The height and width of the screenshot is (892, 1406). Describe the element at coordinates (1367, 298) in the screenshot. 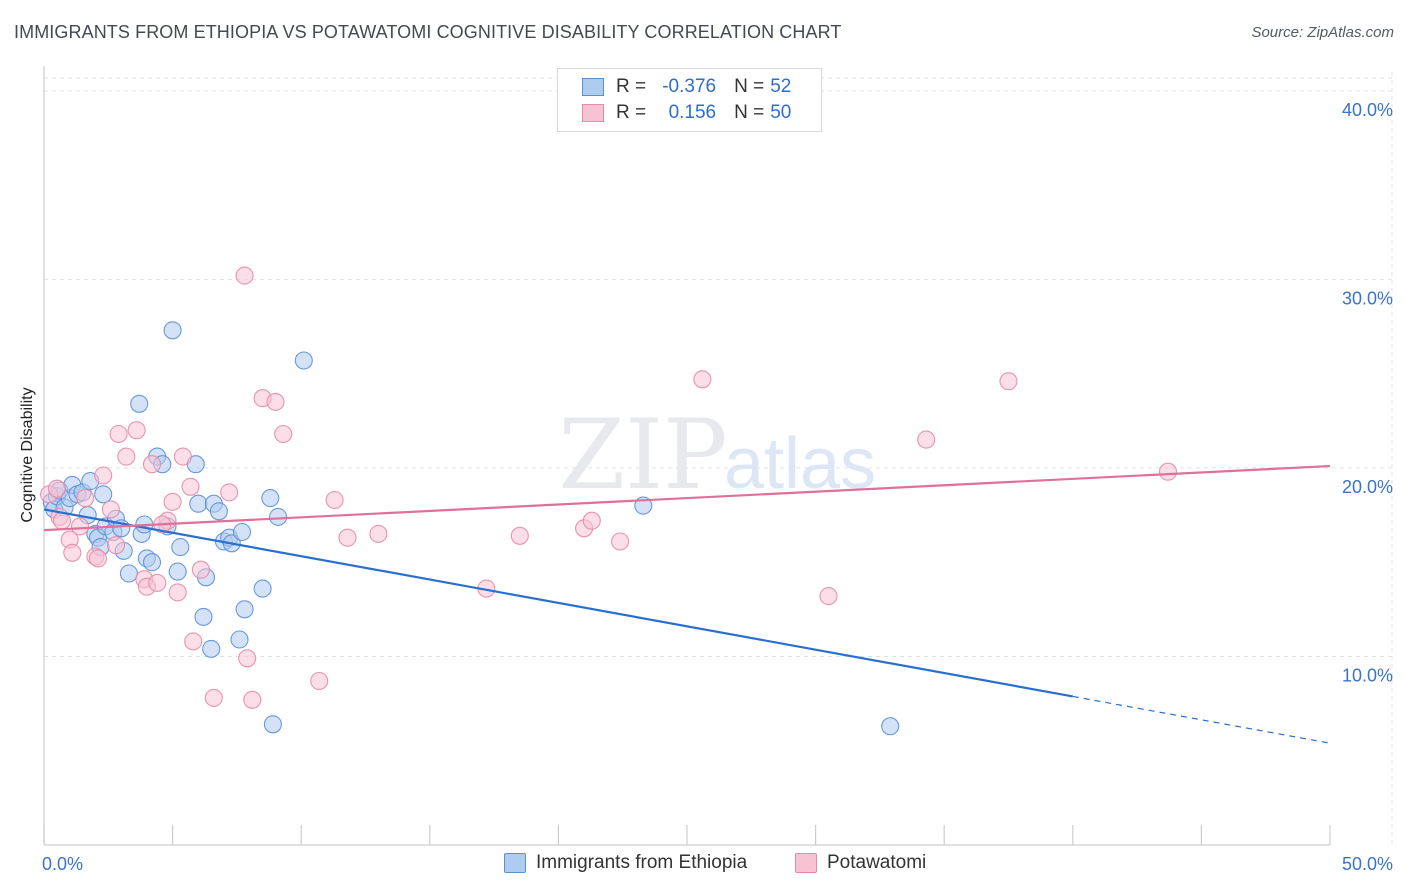

I see `y-tick-label: 30.0%` at that location.